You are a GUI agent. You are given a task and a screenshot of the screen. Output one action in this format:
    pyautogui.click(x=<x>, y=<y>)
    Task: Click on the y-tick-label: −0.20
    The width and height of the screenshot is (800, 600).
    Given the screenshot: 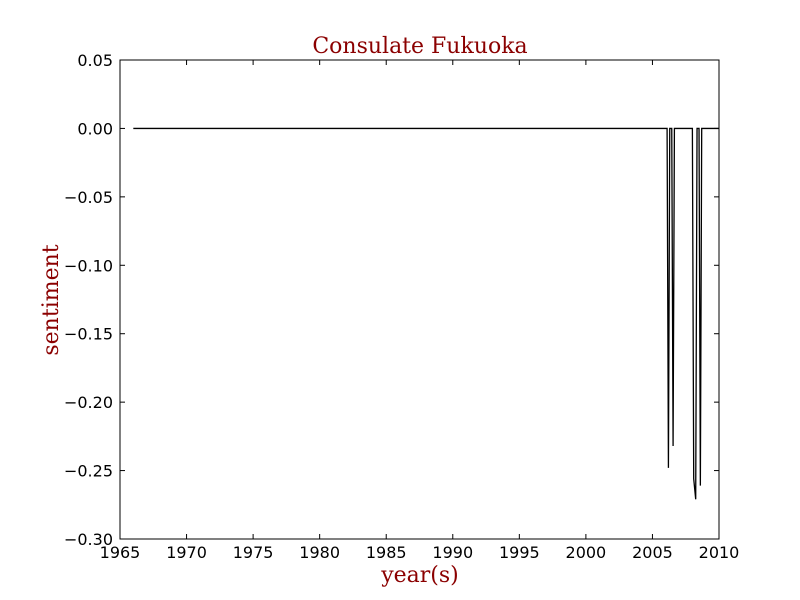 What is the action you would take?
    pyautogui.click(x=88, y=402)
    